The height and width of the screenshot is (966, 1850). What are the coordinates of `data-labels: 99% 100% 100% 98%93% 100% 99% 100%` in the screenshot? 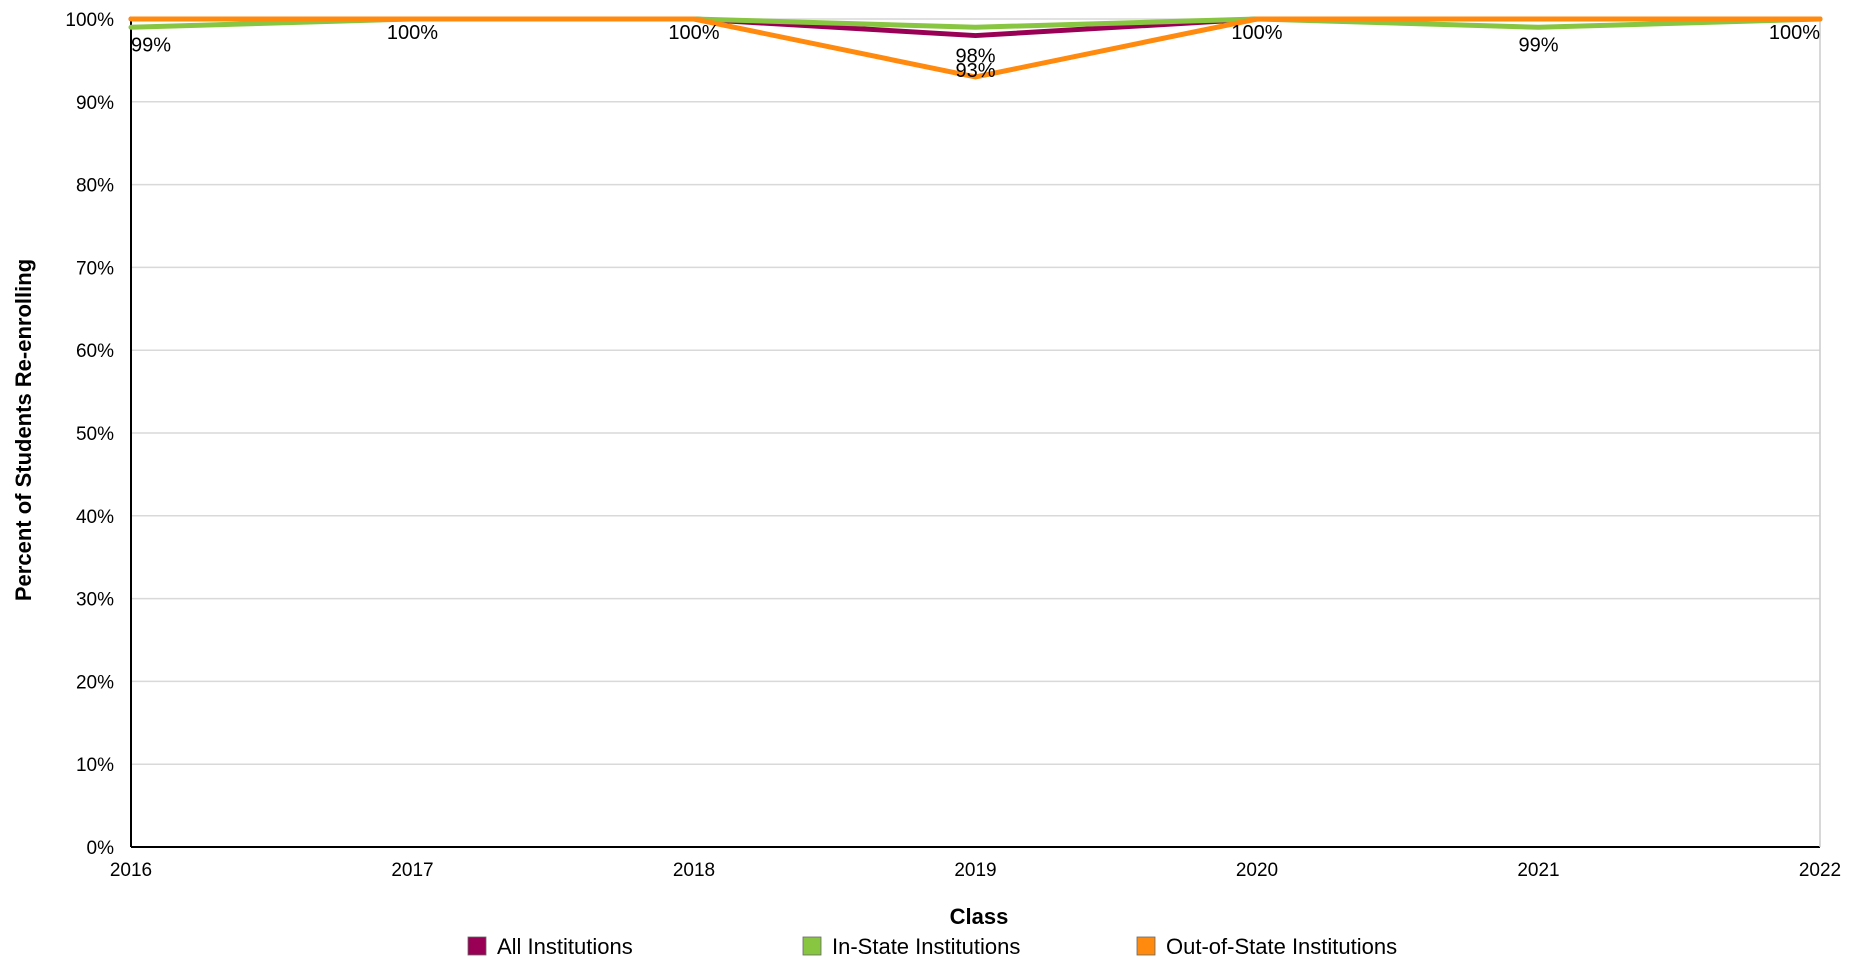 It's located at (975, 52).